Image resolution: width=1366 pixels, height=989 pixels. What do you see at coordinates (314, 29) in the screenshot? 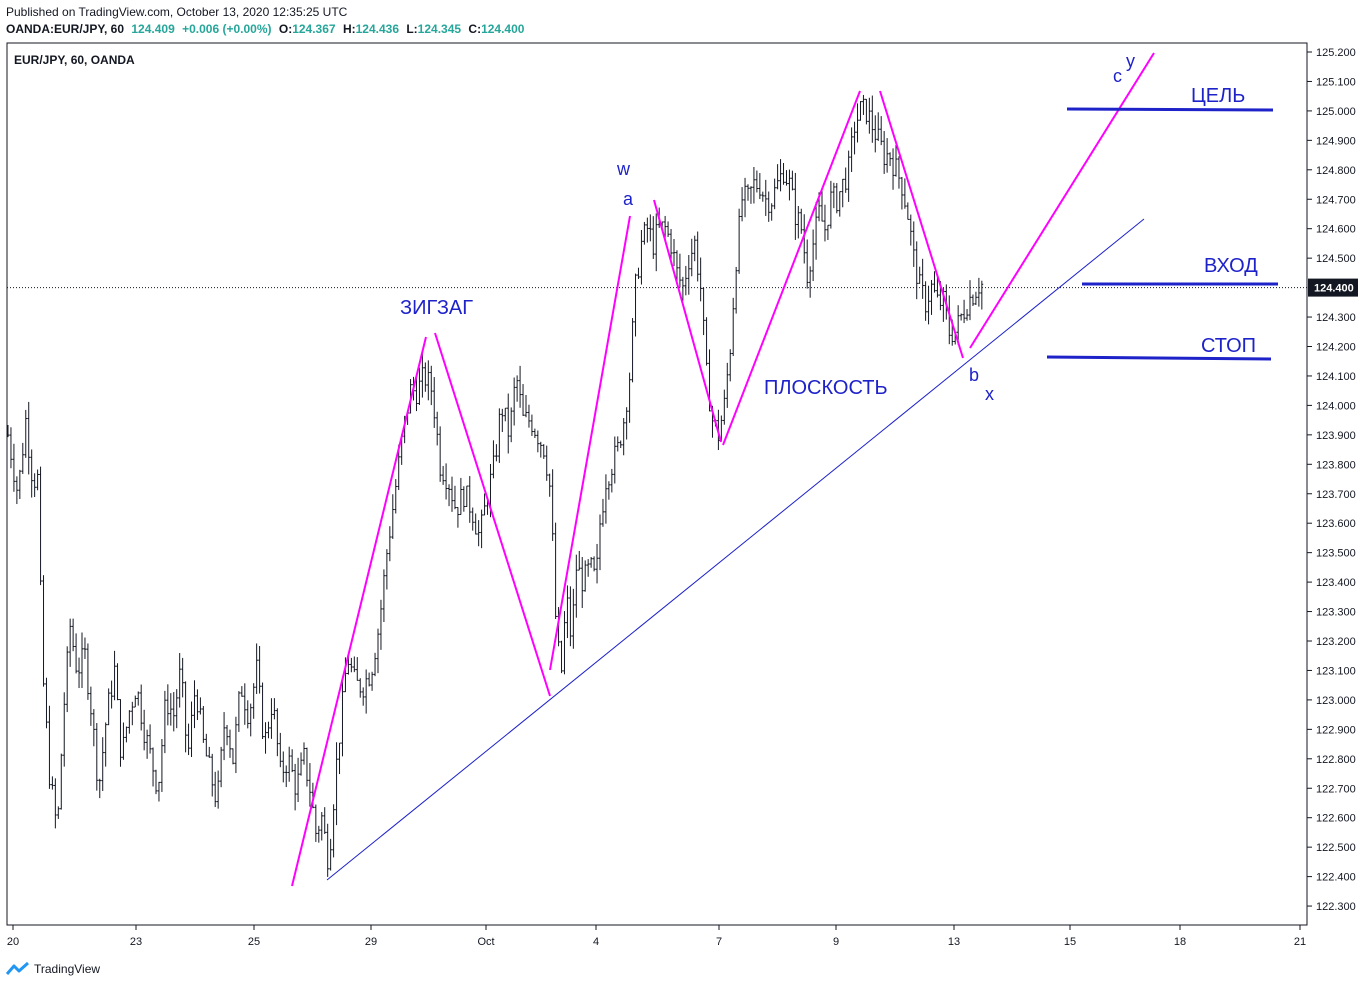
I see `open-value: 124.367` at bounding box center [314, 29].